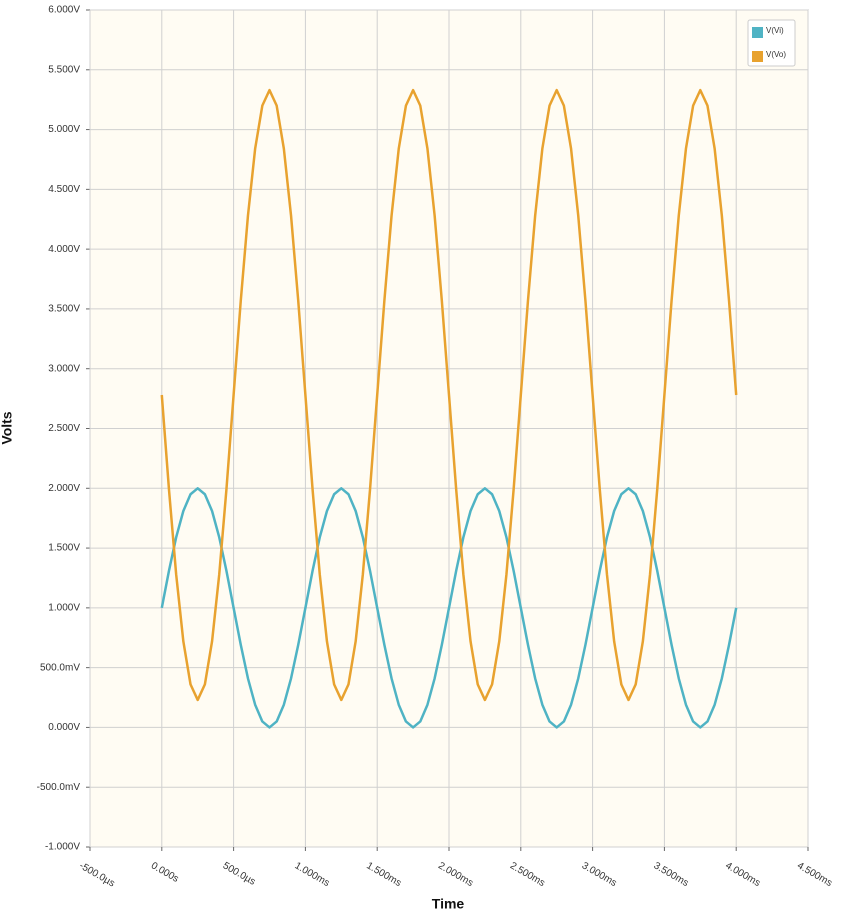  What do you see at coordinates (64, 607) in the screenshot?
I see `y-tick-label: 1.000V` at bounding box center [64, 607].